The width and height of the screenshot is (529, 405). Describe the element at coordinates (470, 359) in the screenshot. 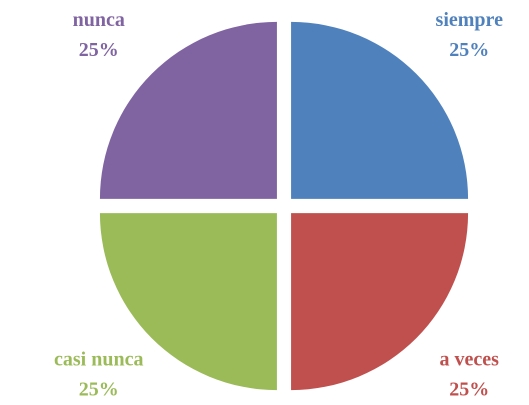

I see `slice-label: a veces` at that location.